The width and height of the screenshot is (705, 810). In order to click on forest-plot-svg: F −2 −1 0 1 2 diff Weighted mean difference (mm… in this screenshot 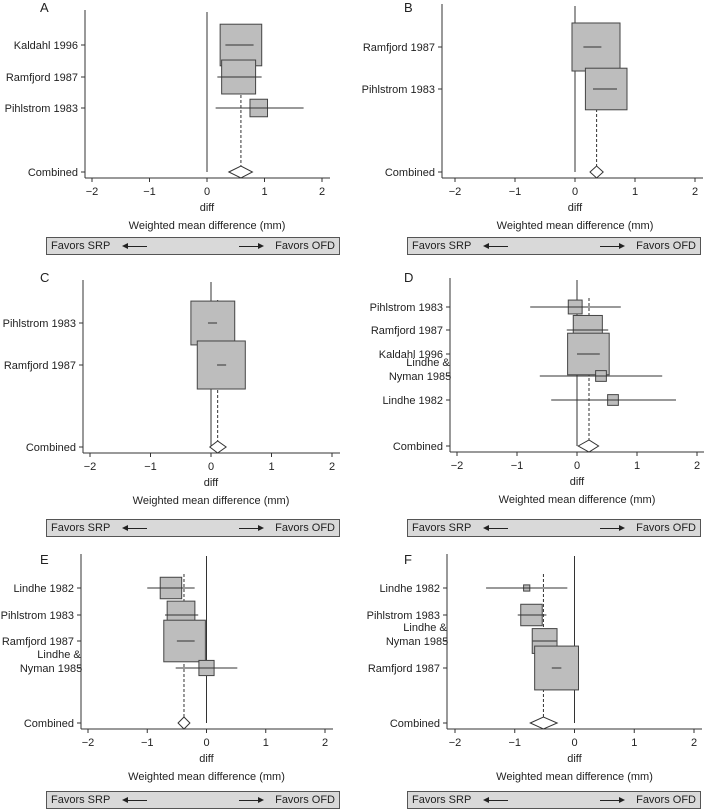, I will do `click(534, 667)`.